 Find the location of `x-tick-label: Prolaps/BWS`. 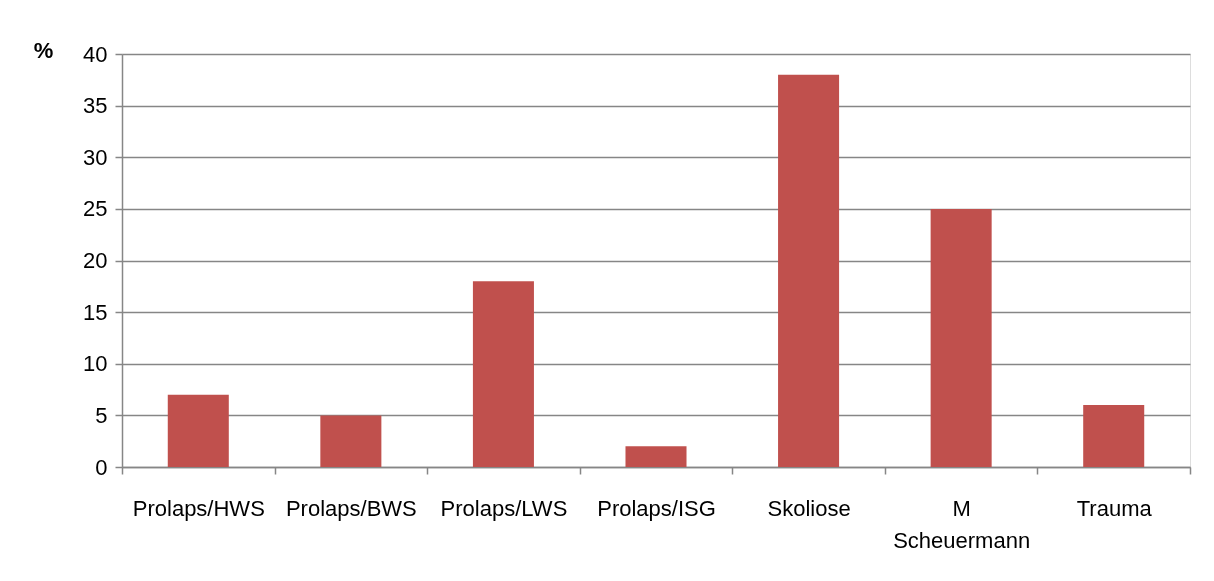

x-tick-label: Prolaps/BWS is located at coordinates (351, 508).